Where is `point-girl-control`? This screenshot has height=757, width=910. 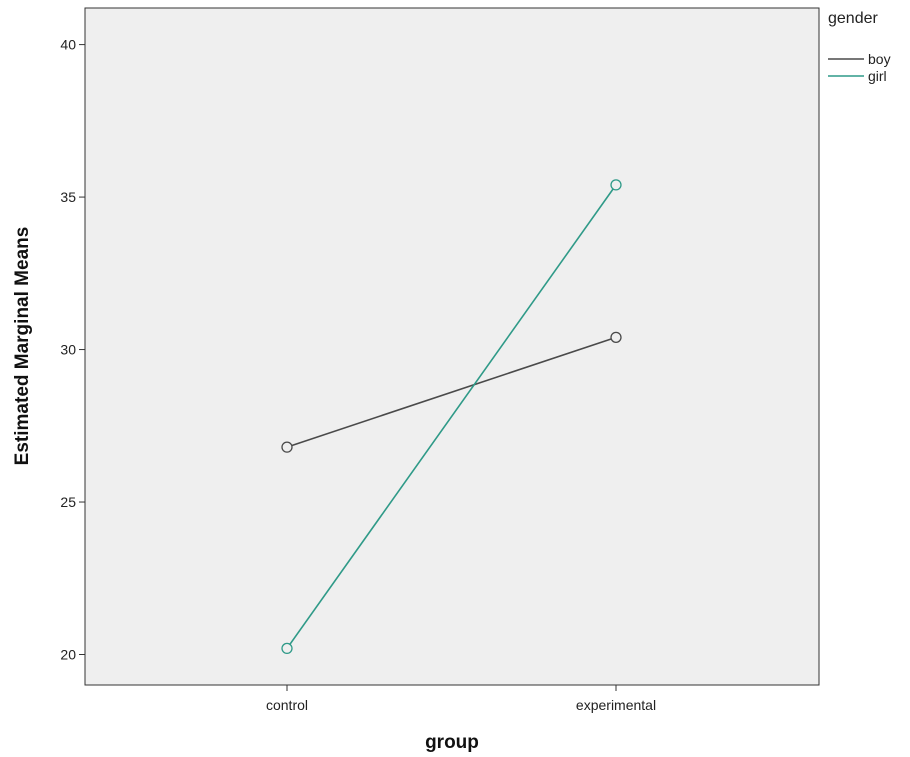
point-girl-control is located at coordinates (287, 648).